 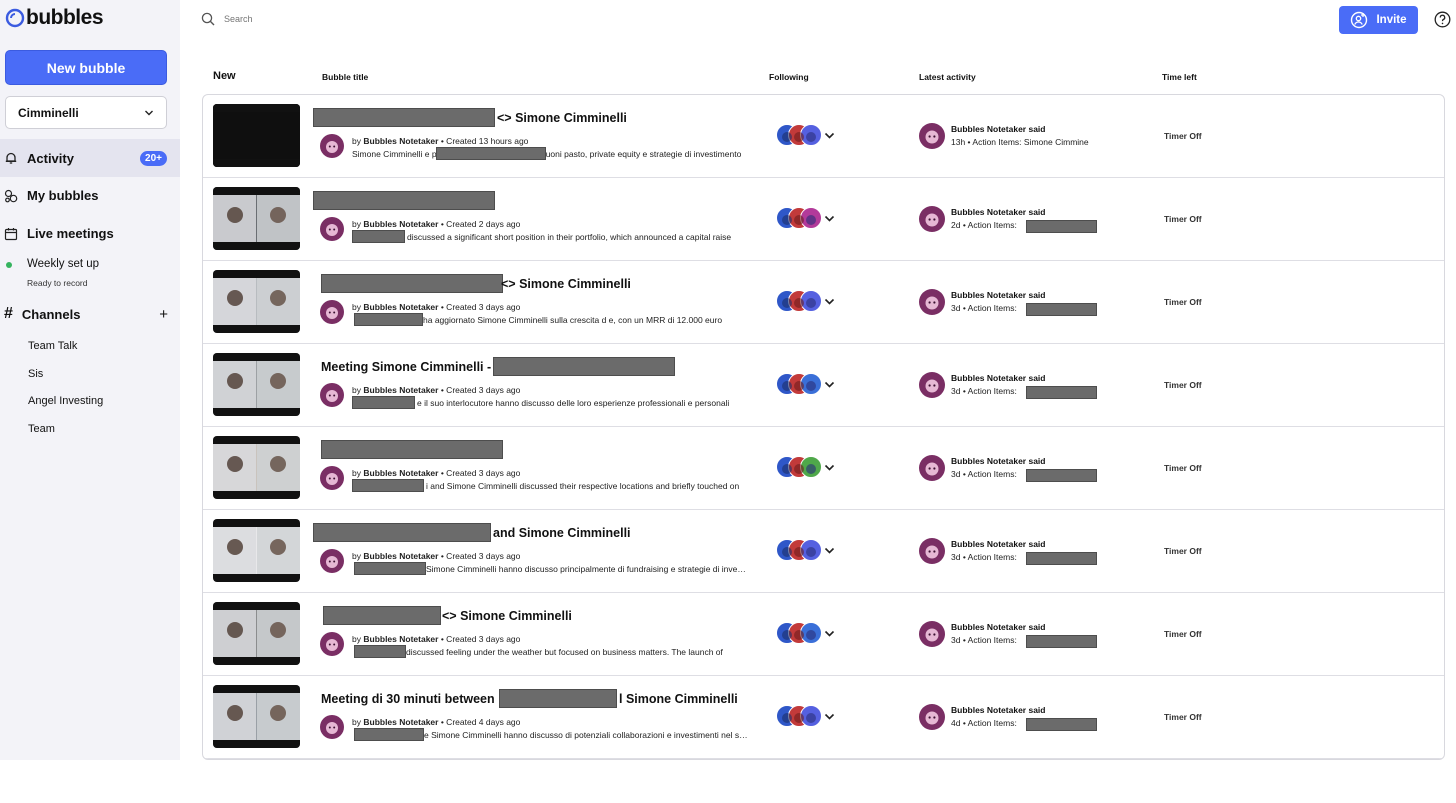 What do you see at coordinates (65, 17) in the screenshot?
I see `app-name: bubbles` at bounding box center [65, 17].